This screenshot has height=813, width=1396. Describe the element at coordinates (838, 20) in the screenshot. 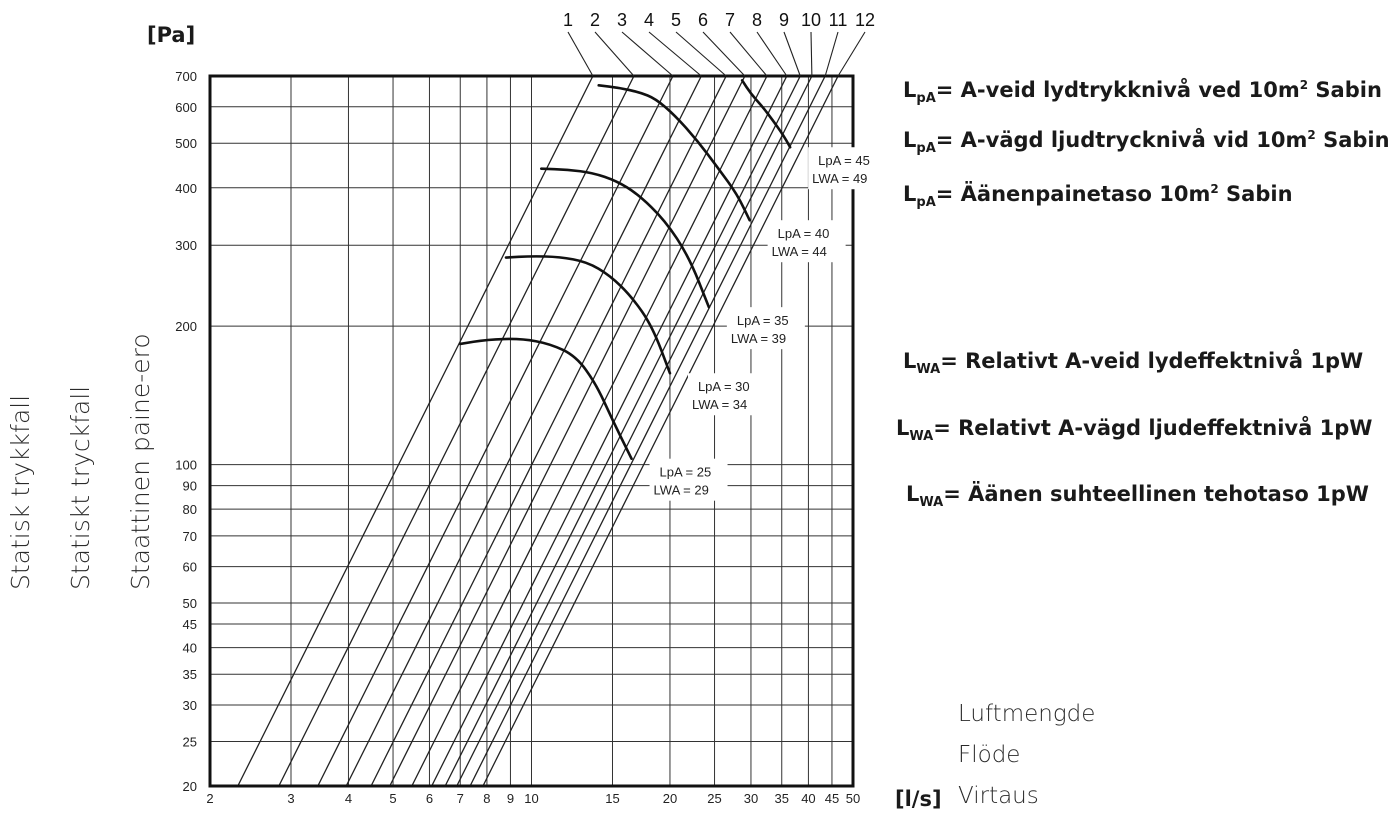

I see `setting-number: 11` at that location.